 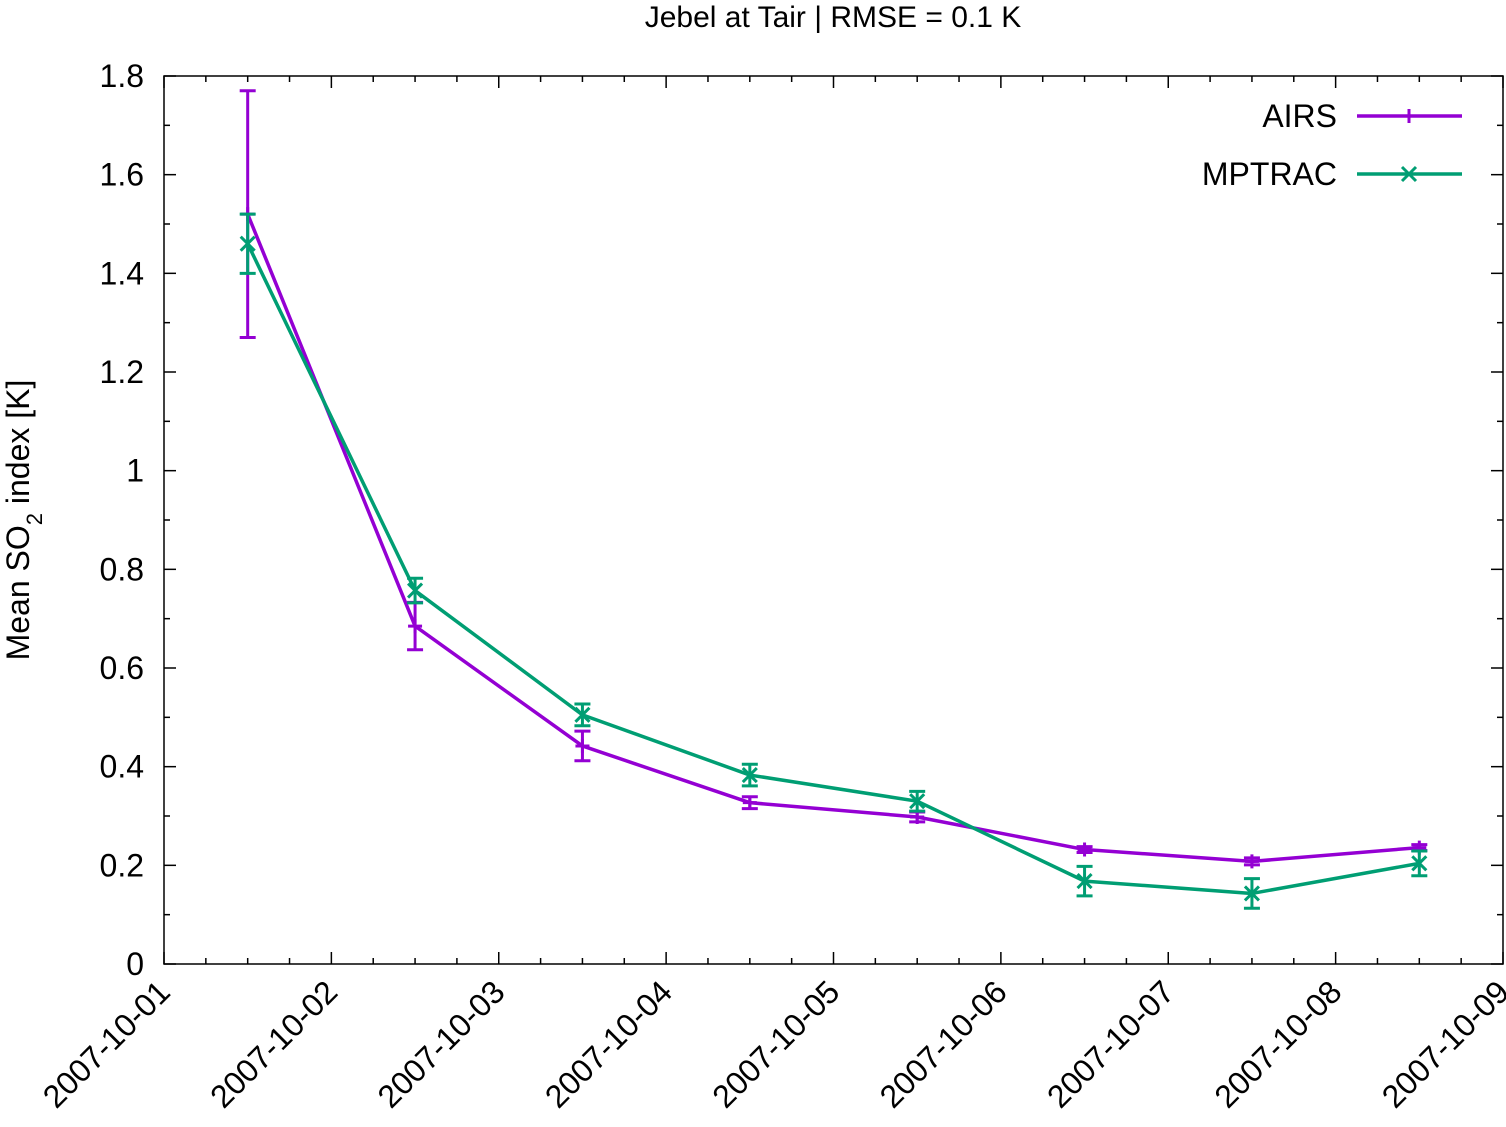 I want to click on y-axis-label-prefix: Mean SO, so click(x=18, y=592).